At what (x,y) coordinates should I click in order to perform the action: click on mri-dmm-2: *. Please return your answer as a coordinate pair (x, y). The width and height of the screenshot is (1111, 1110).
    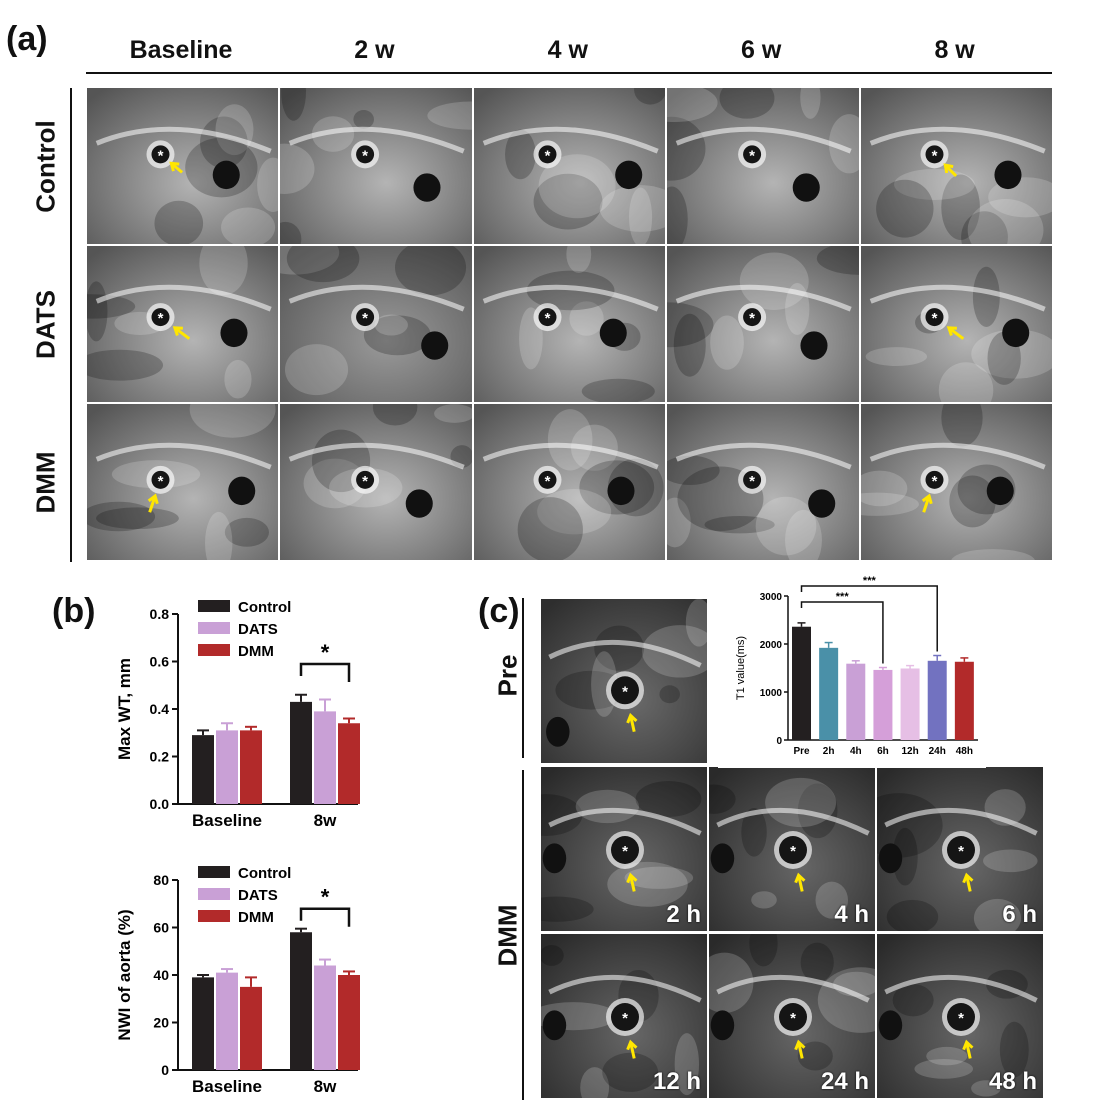
    Looking at the image, I should click on (569, 482).